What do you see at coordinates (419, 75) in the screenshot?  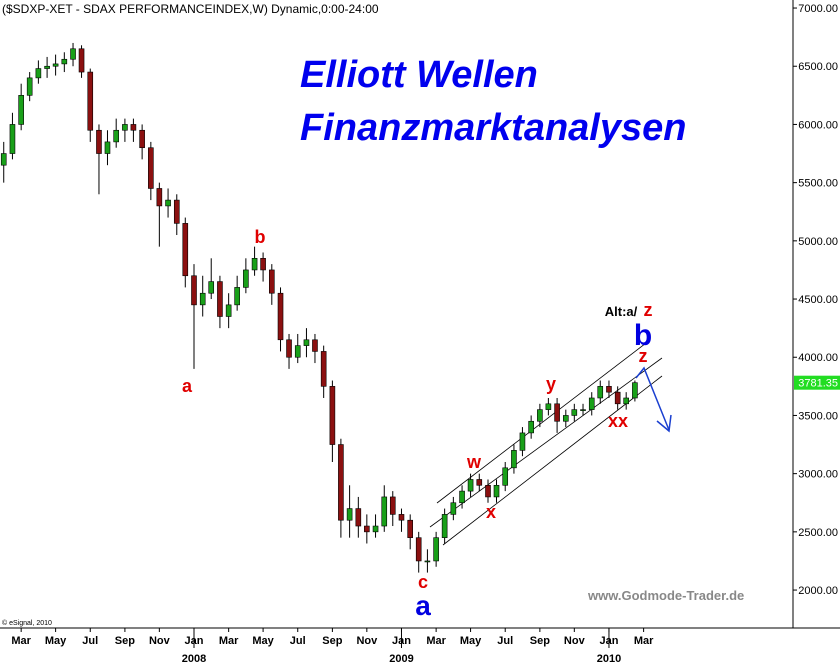 I see `headline: Elliott Wellen` at bounding box center [419, 75].